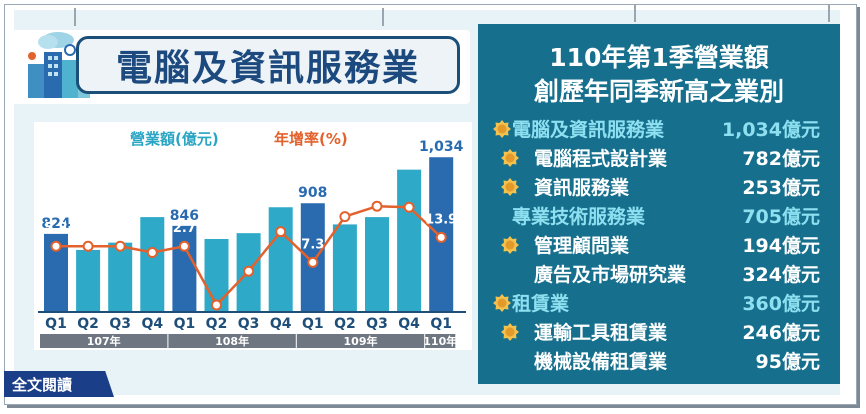  Describe the element at coordinates (787, 362) in the screenshot. I see `industry-revenue: 95億元` at that location.